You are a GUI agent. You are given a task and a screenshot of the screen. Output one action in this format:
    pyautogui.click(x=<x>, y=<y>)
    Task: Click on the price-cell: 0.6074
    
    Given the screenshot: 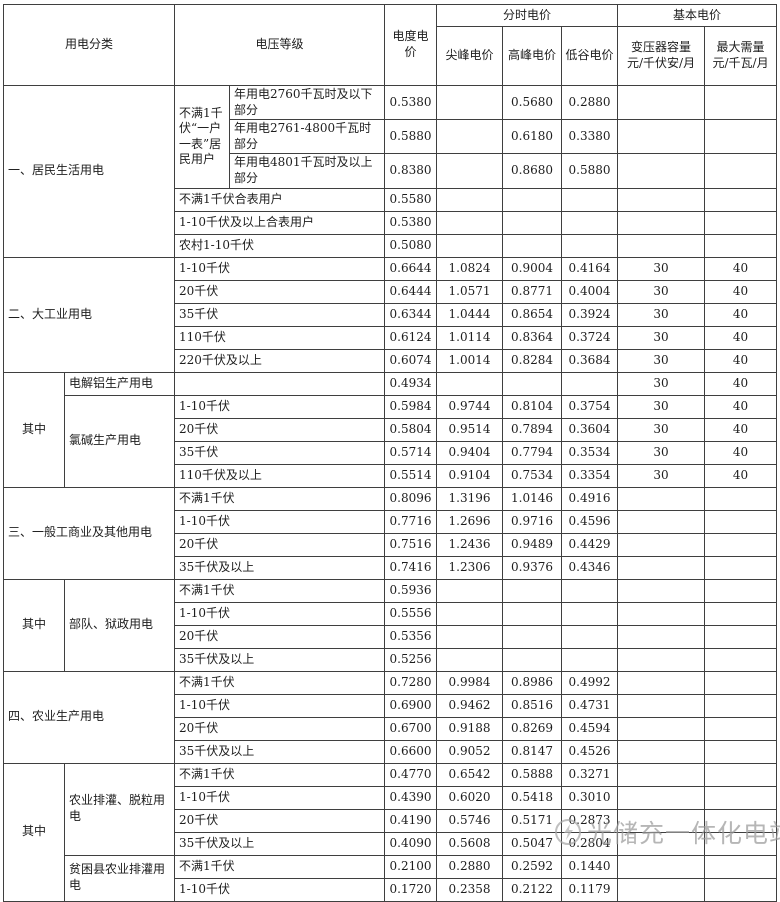 What is the action you would take?
    pyautogui.click(x=411, y=360)
    